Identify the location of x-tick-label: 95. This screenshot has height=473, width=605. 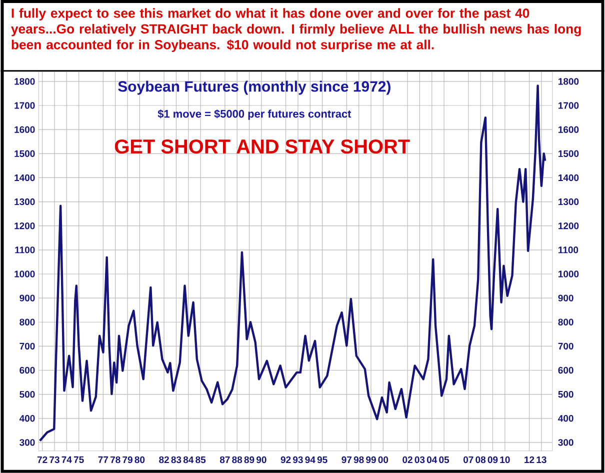
(322, 460).